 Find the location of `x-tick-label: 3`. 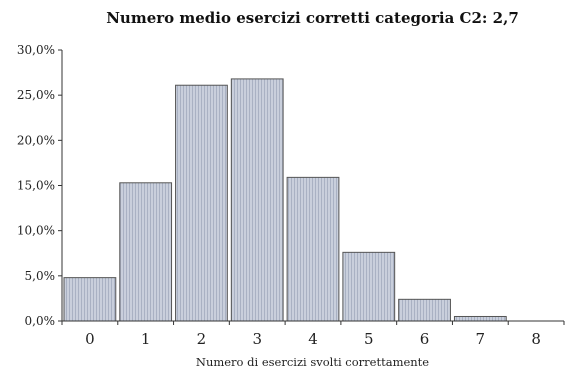

x-tick-label: 3 is located at coordinates (257, 339).